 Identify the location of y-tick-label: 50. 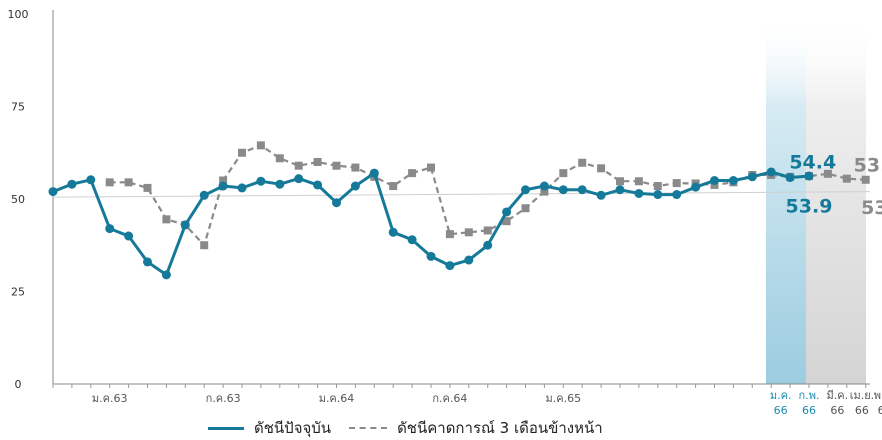
(18, 199).